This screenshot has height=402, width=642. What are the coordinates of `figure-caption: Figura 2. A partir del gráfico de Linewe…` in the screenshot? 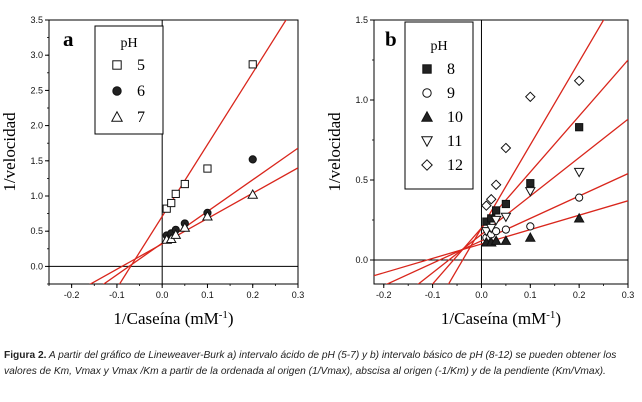 It's located at (321, 364).